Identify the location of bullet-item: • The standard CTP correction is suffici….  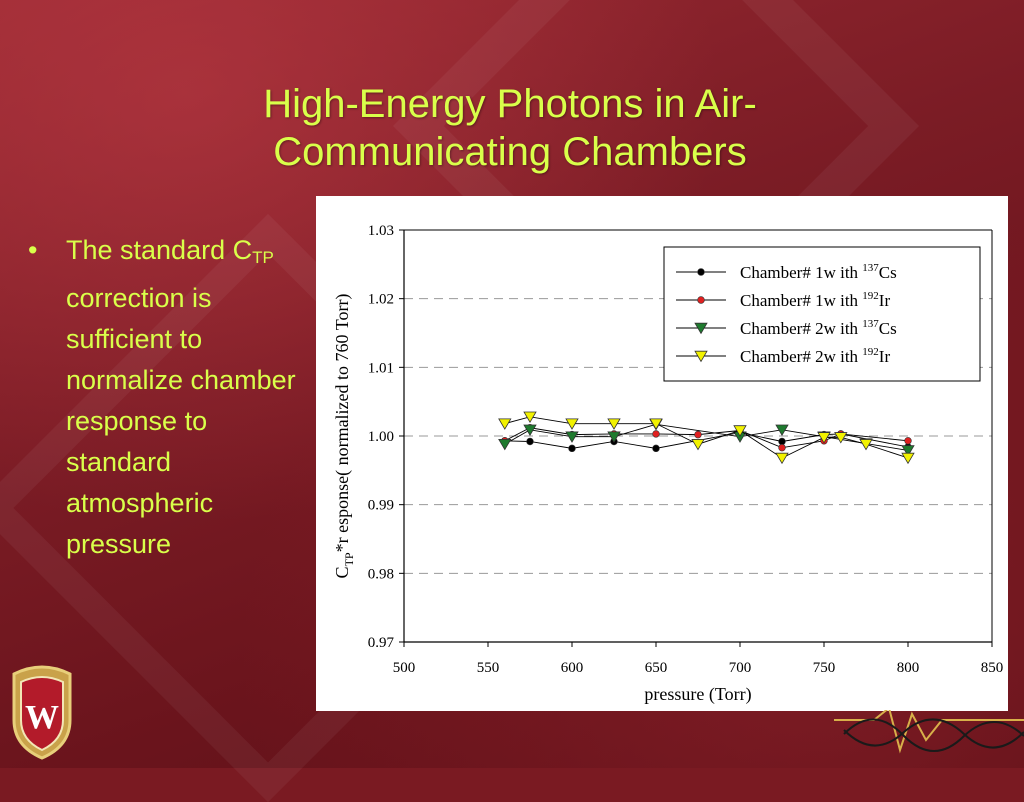
(168, 397).